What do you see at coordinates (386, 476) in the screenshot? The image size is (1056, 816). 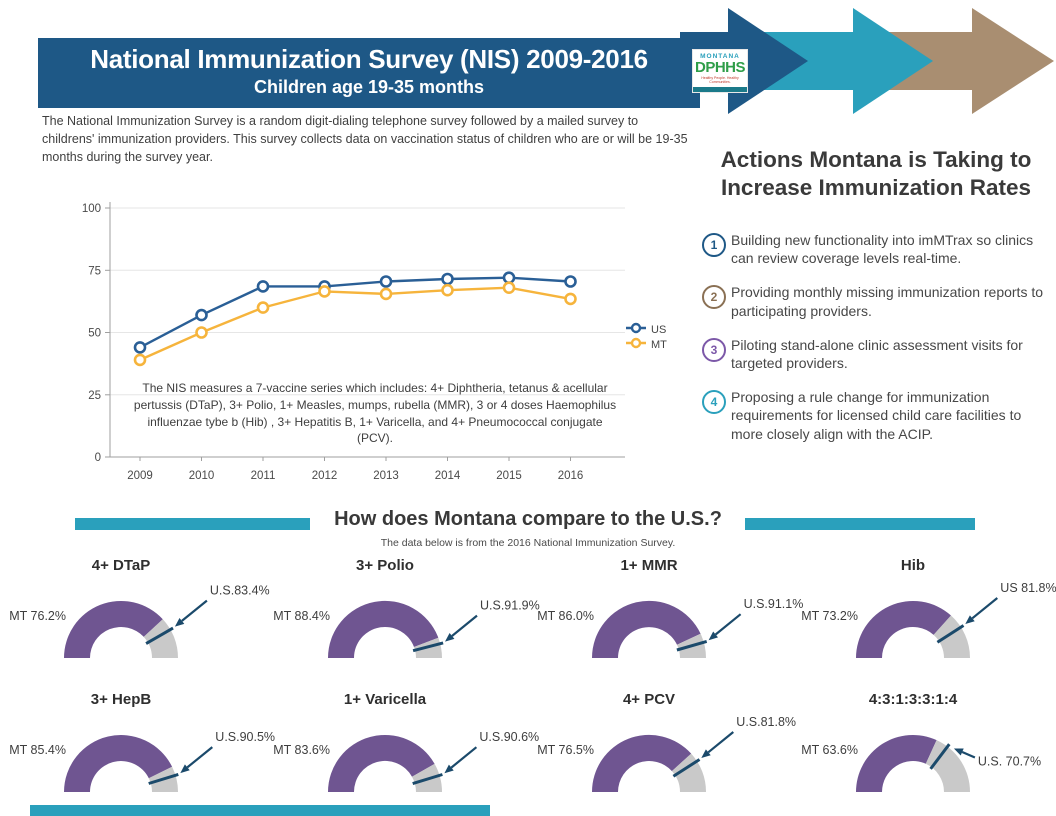 I see `svg-text: 2013` at bounding box center [386, 476].